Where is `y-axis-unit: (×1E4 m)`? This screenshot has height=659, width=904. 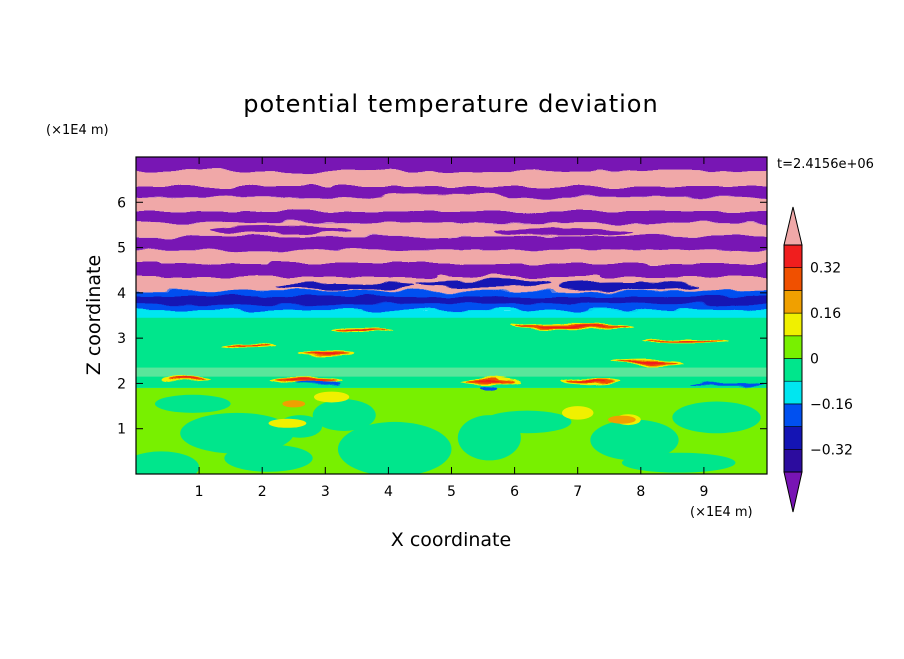
y-axis-unit: (×1E4 m) is located at coordinates (77, 130).